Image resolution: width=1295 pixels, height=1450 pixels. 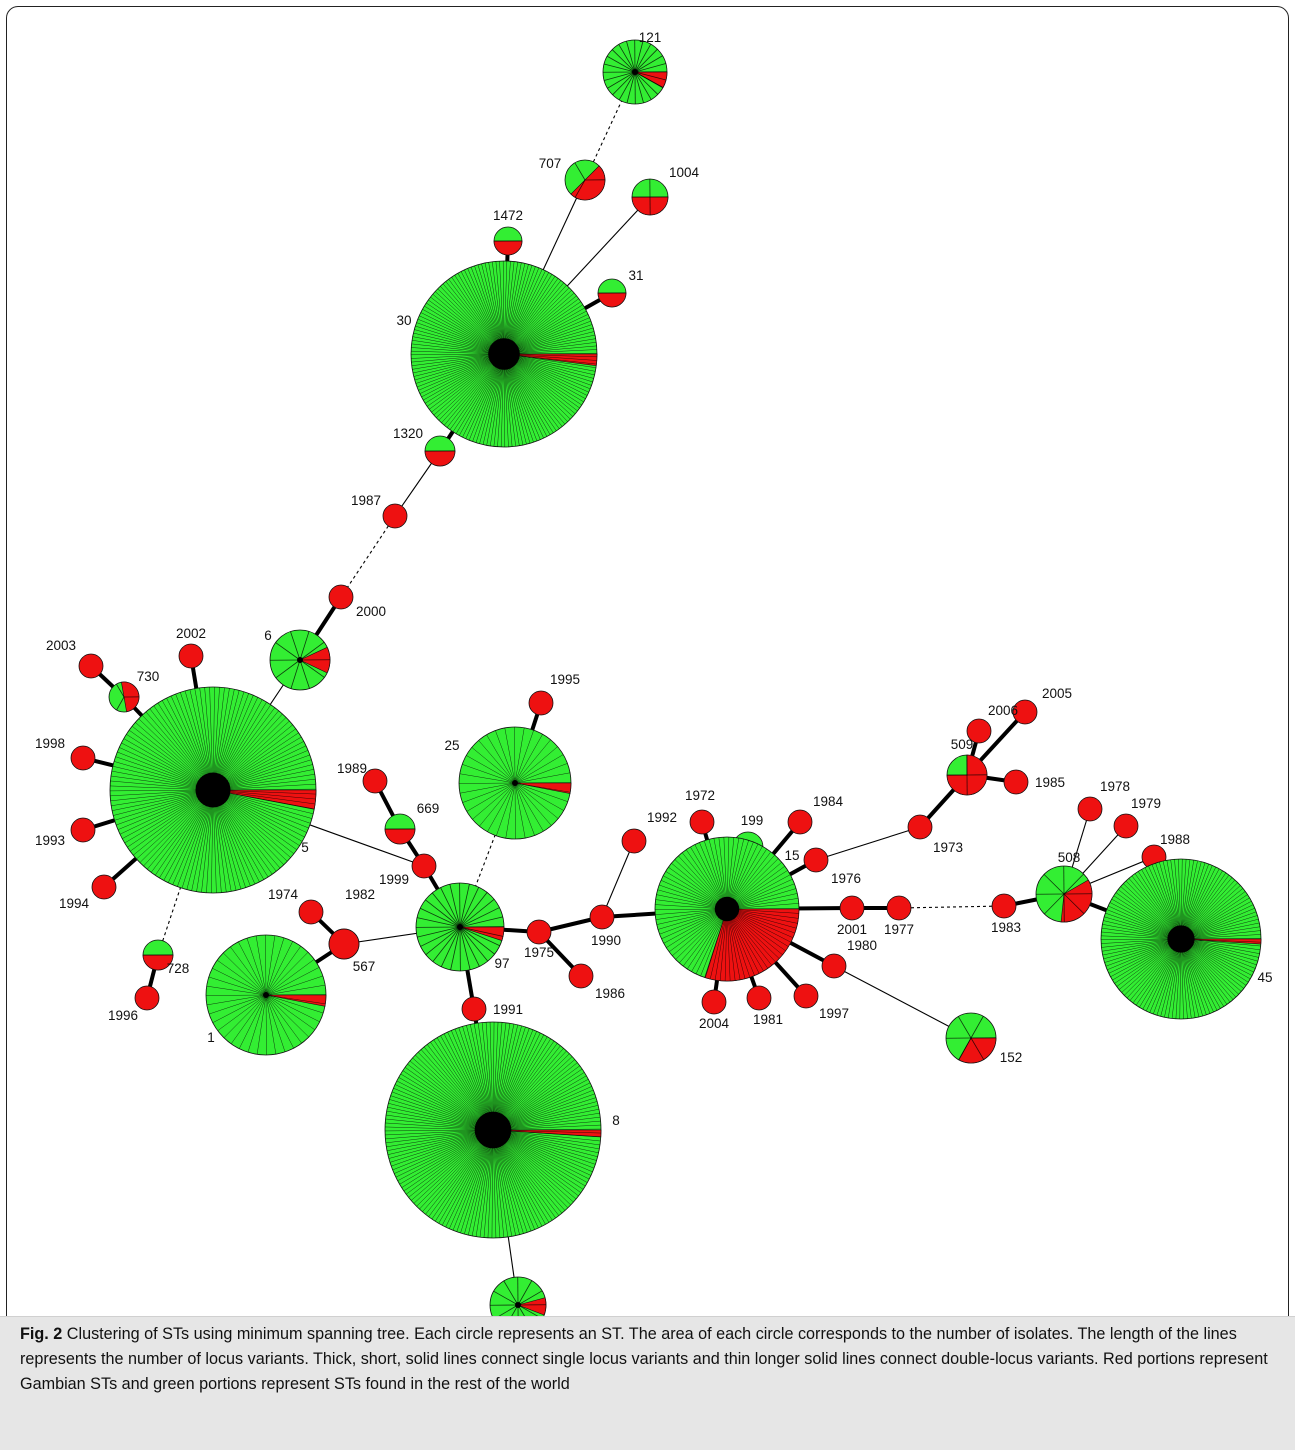 What do you see at coordinates (1115, 786) in the screenshot?
I see `st-label: 1978` at bounding box center [1115, 786].